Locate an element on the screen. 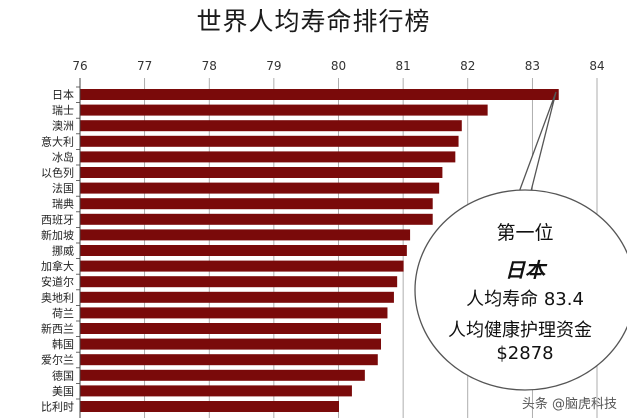  watermark: 头条 @脑虎科技 is located at coordinates (569, 404).